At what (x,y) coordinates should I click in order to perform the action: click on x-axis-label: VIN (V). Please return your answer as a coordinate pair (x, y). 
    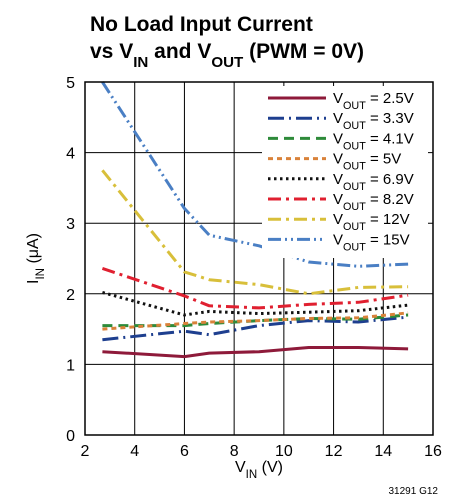
    Looking at the image, I should click on (259, 470).